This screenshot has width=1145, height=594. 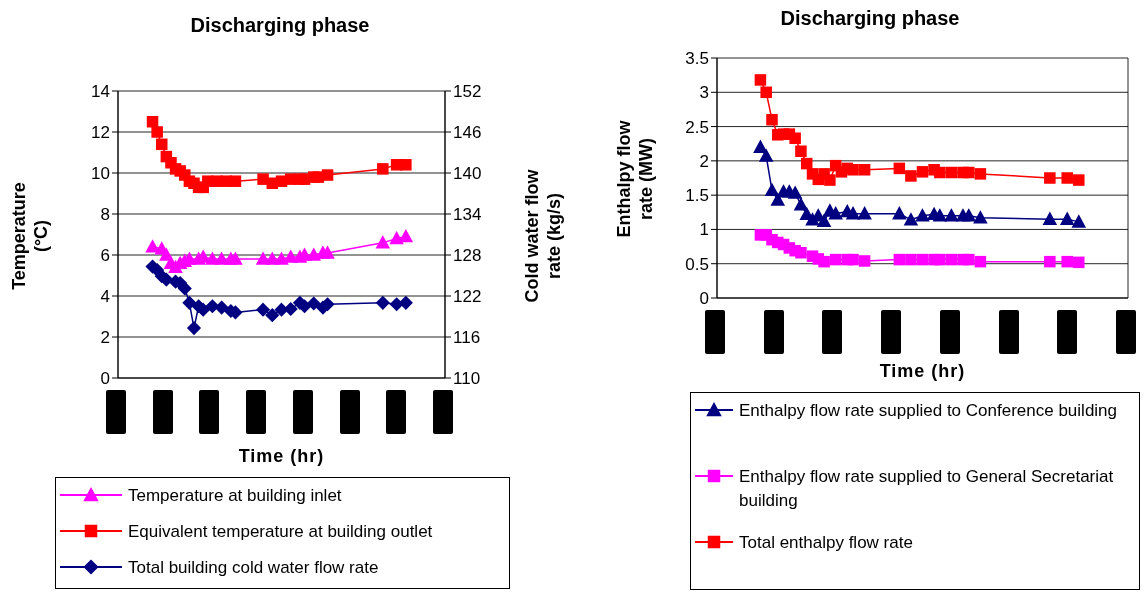 What do you see at coordinates (100, 92) in the screenshot?
I see `y-tick-label: 14` at bounding box center [100, 92].